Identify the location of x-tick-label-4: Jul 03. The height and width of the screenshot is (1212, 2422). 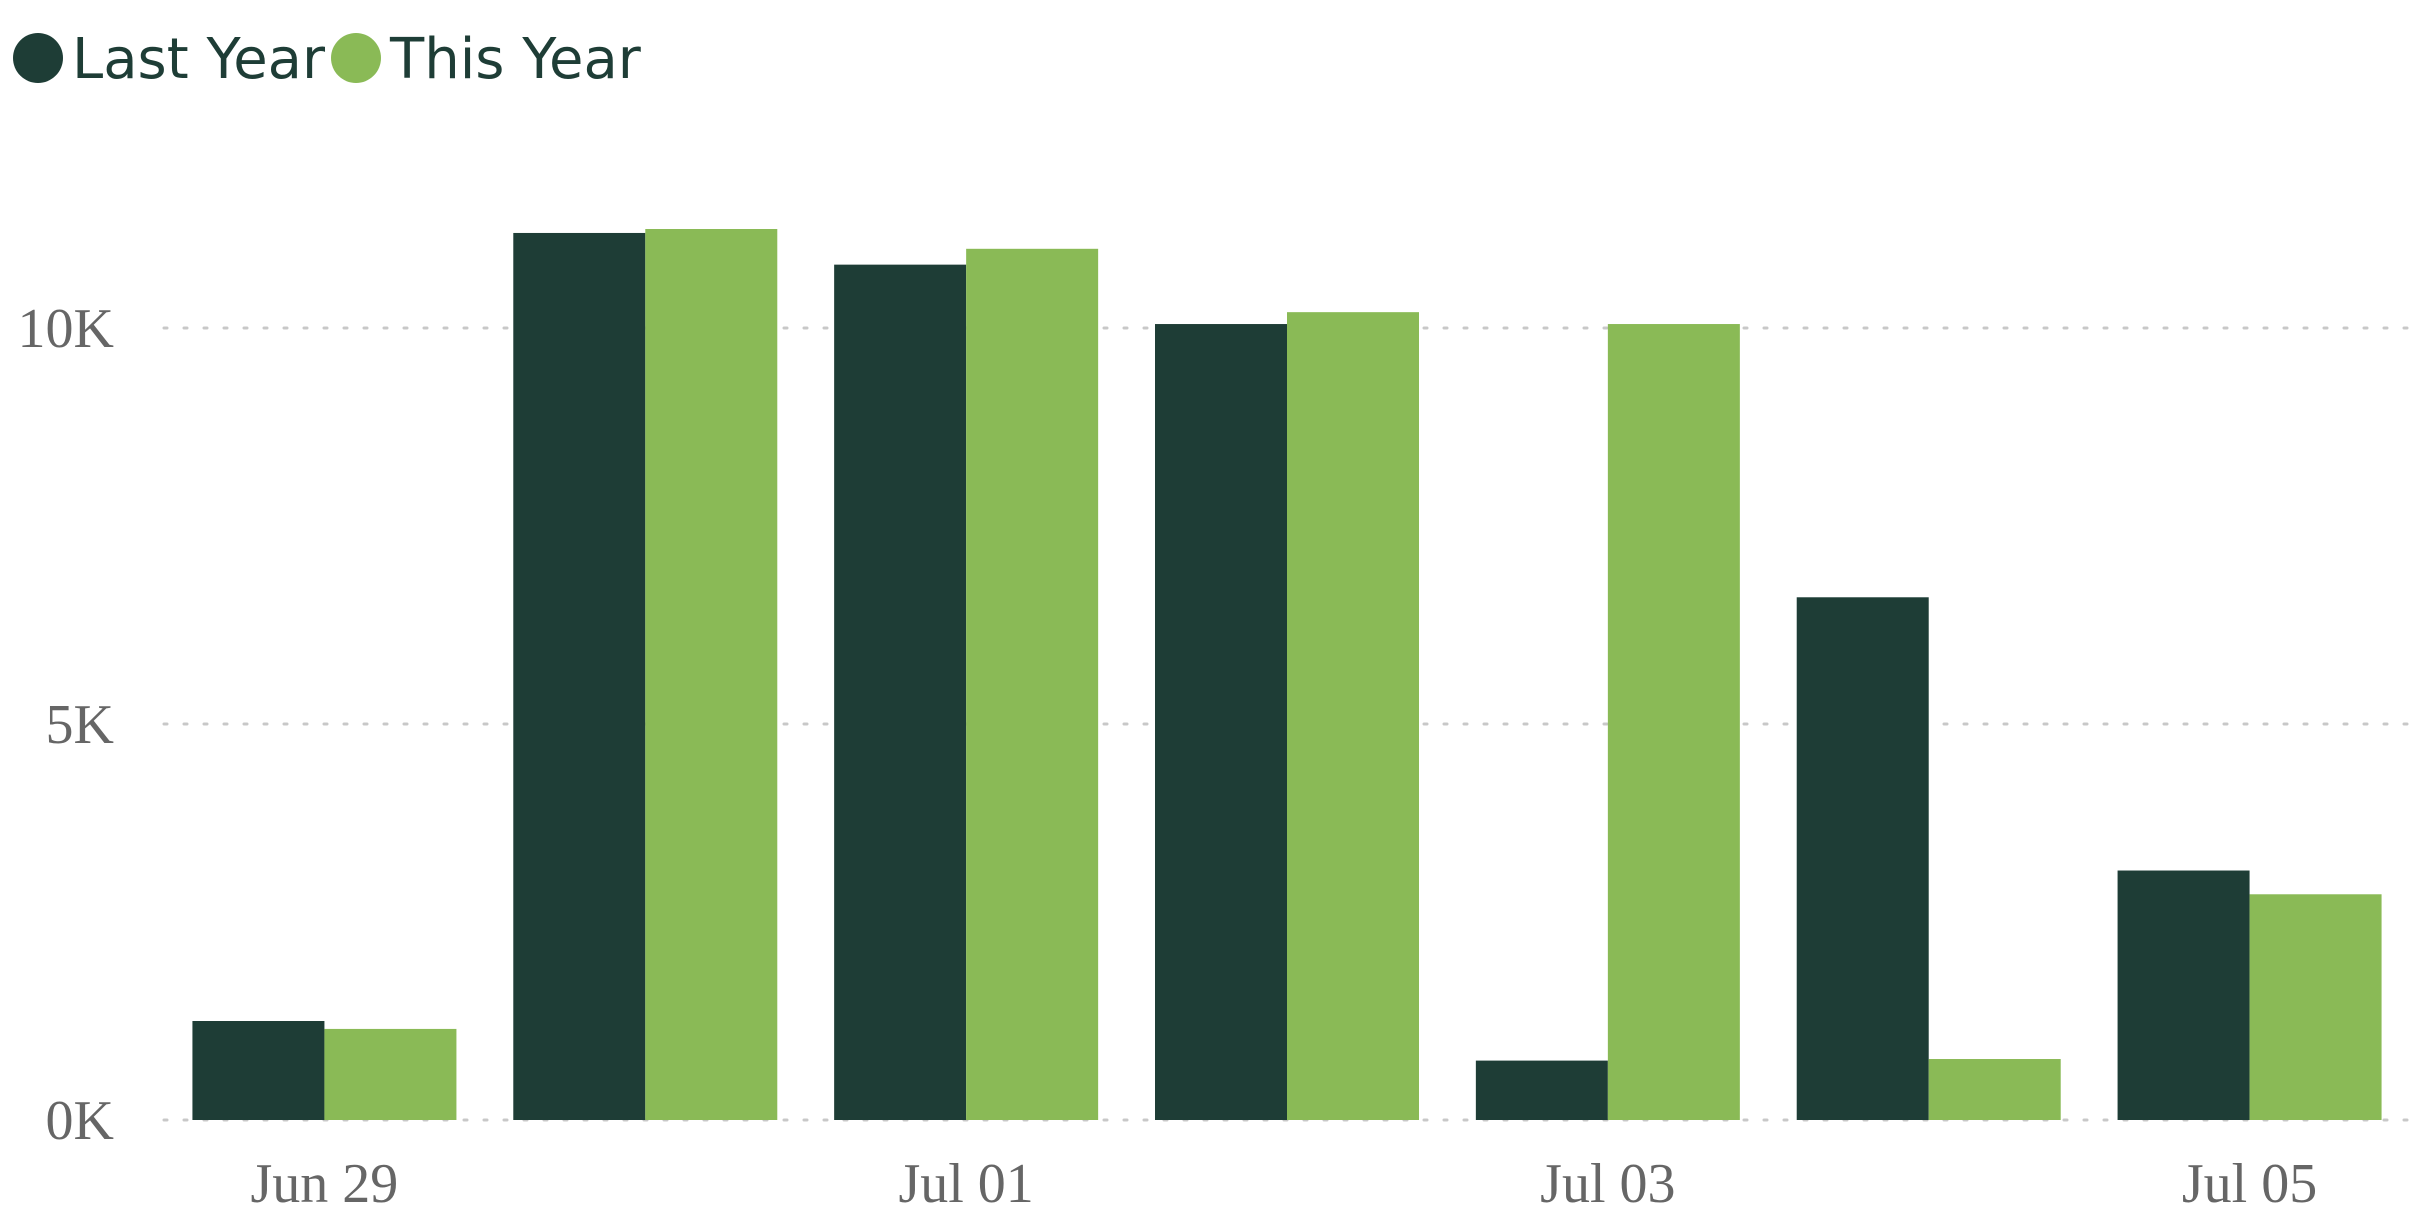
(1607, 1182).